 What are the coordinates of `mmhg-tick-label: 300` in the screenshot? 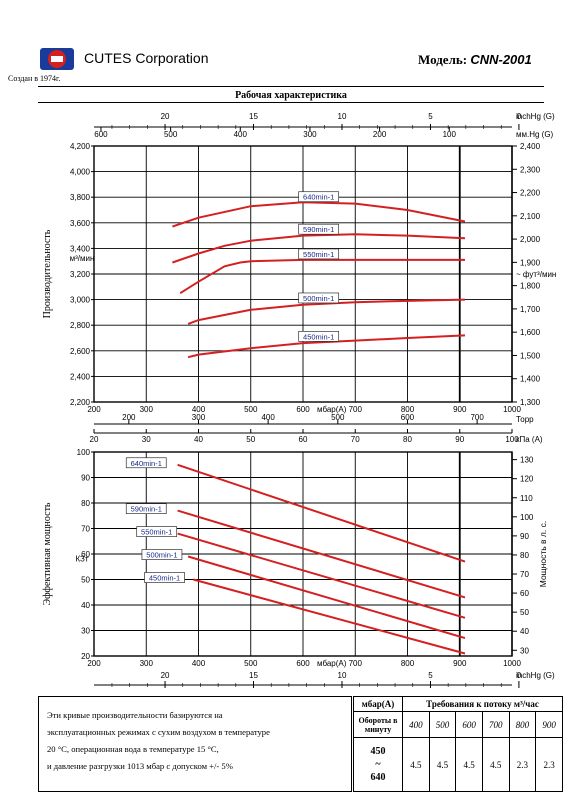 It's located at (310, 134).